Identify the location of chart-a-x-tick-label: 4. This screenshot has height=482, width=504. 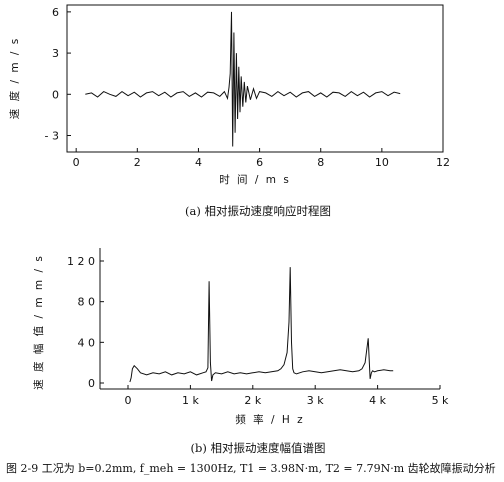
(198, 162).